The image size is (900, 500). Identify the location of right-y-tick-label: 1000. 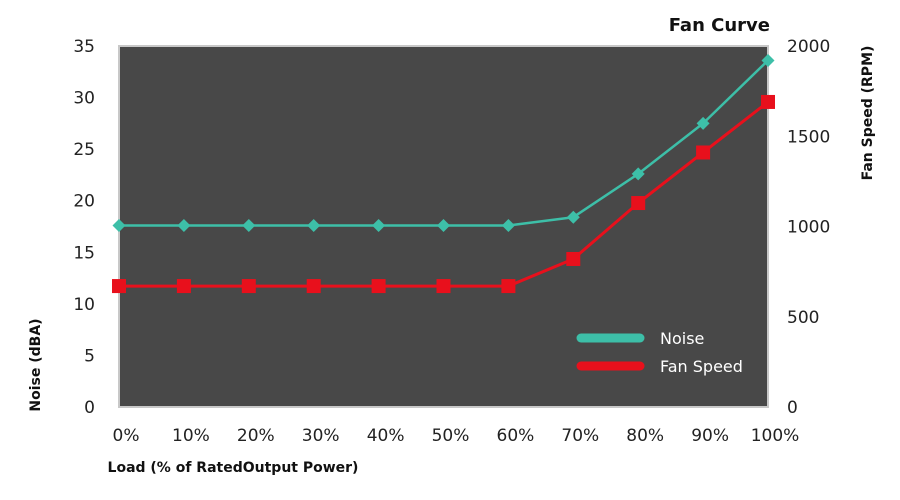
(808, 228).